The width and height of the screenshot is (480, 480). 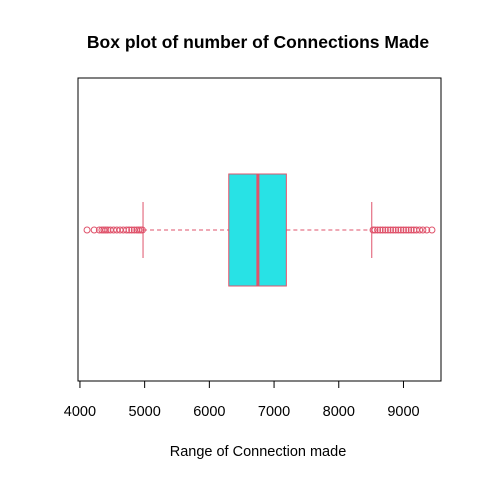 I want to click on x-tick-label-6000: 6000, so click(x=209, y=412).